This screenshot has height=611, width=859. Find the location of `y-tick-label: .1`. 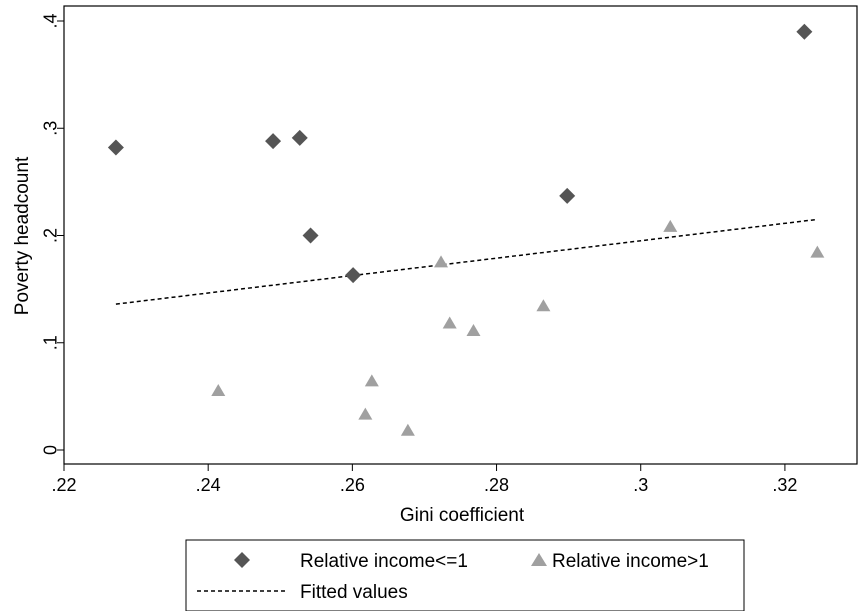

y-tick-label: .1 is located at coordinates (50, 342).